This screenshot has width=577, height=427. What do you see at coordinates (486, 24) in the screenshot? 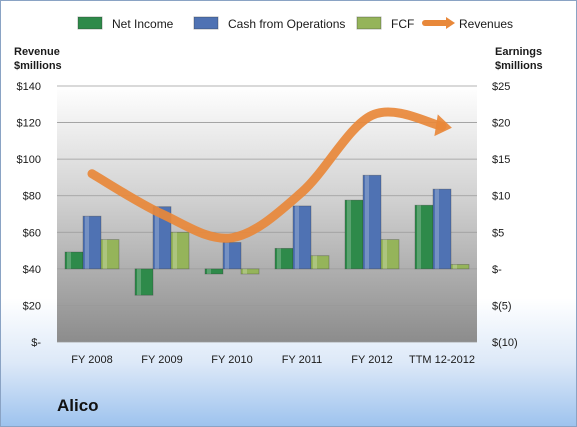
I see `legend-label: Revenues` at bounding box center [486, 24].